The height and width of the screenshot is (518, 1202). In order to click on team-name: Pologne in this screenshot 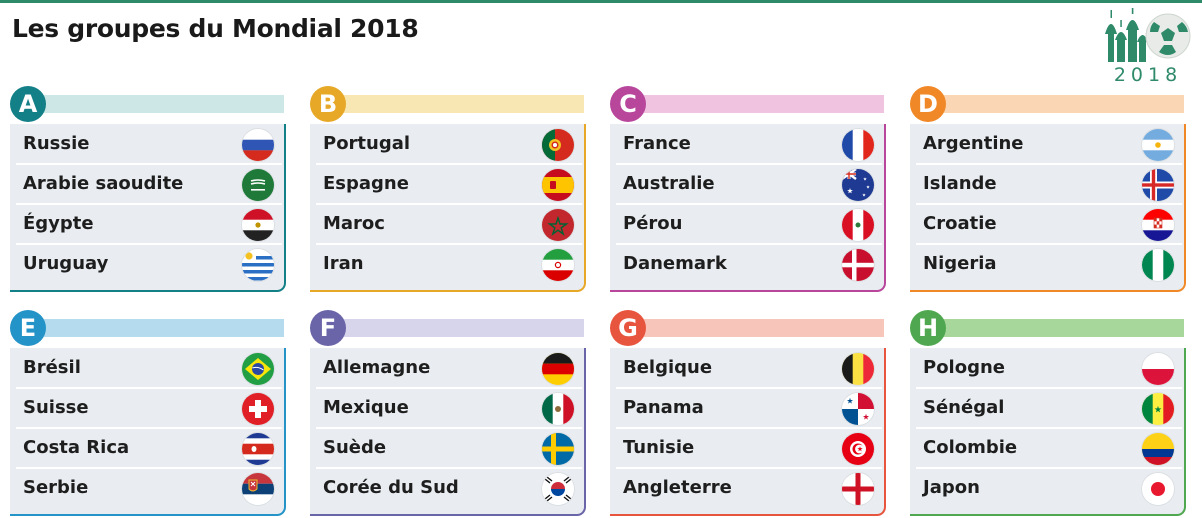, I will do `click(964, 367)`.